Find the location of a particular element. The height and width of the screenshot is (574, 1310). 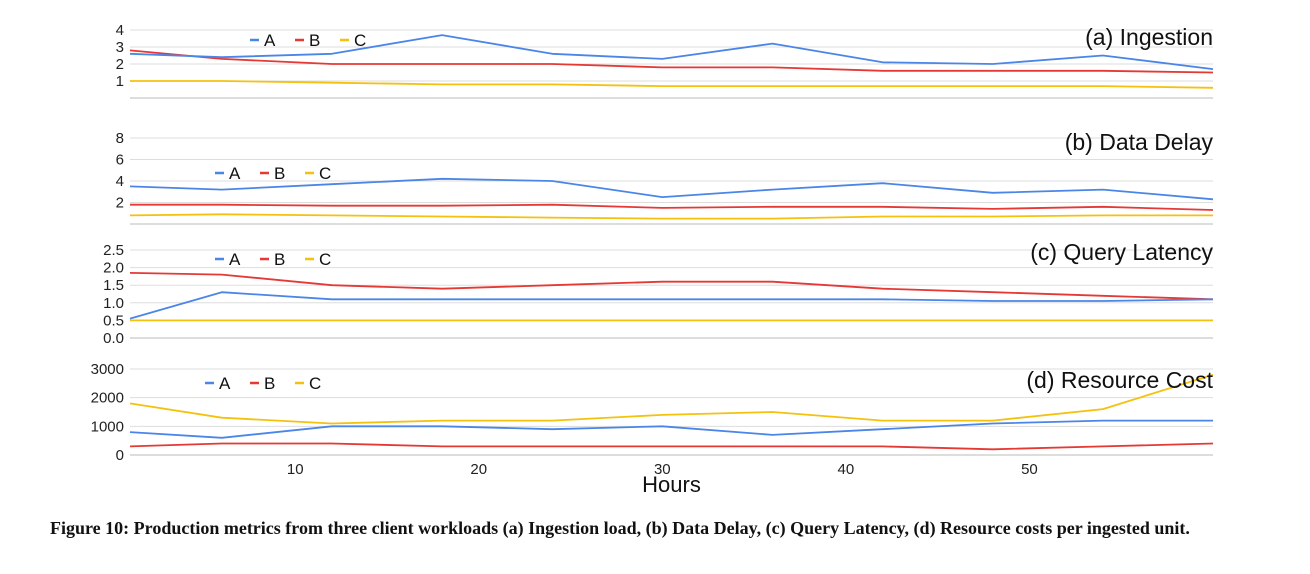

x-tick-label: 10 is located at coordinates (295, 469).